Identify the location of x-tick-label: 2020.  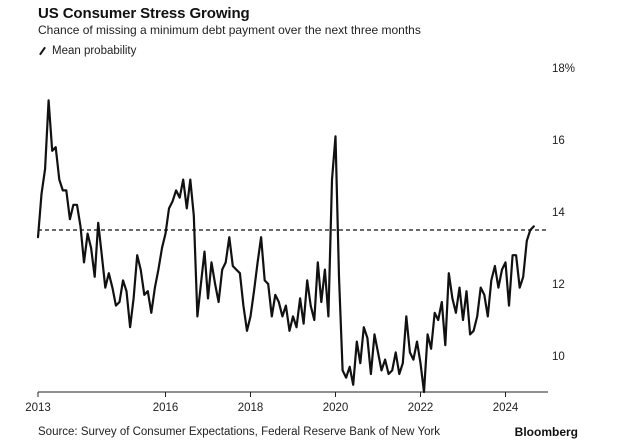
(336, 408).